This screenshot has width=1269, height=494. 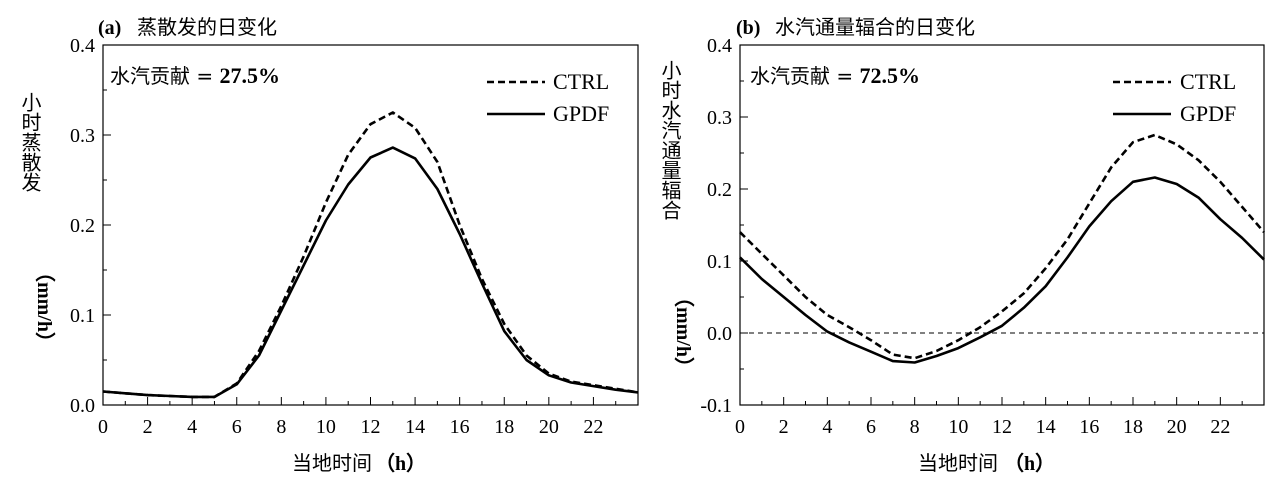 What do you see at coordinates (237, 427) in the screenshot?
I see `panel-a-x-tick-label: 6` at bounding box center [237, 427].